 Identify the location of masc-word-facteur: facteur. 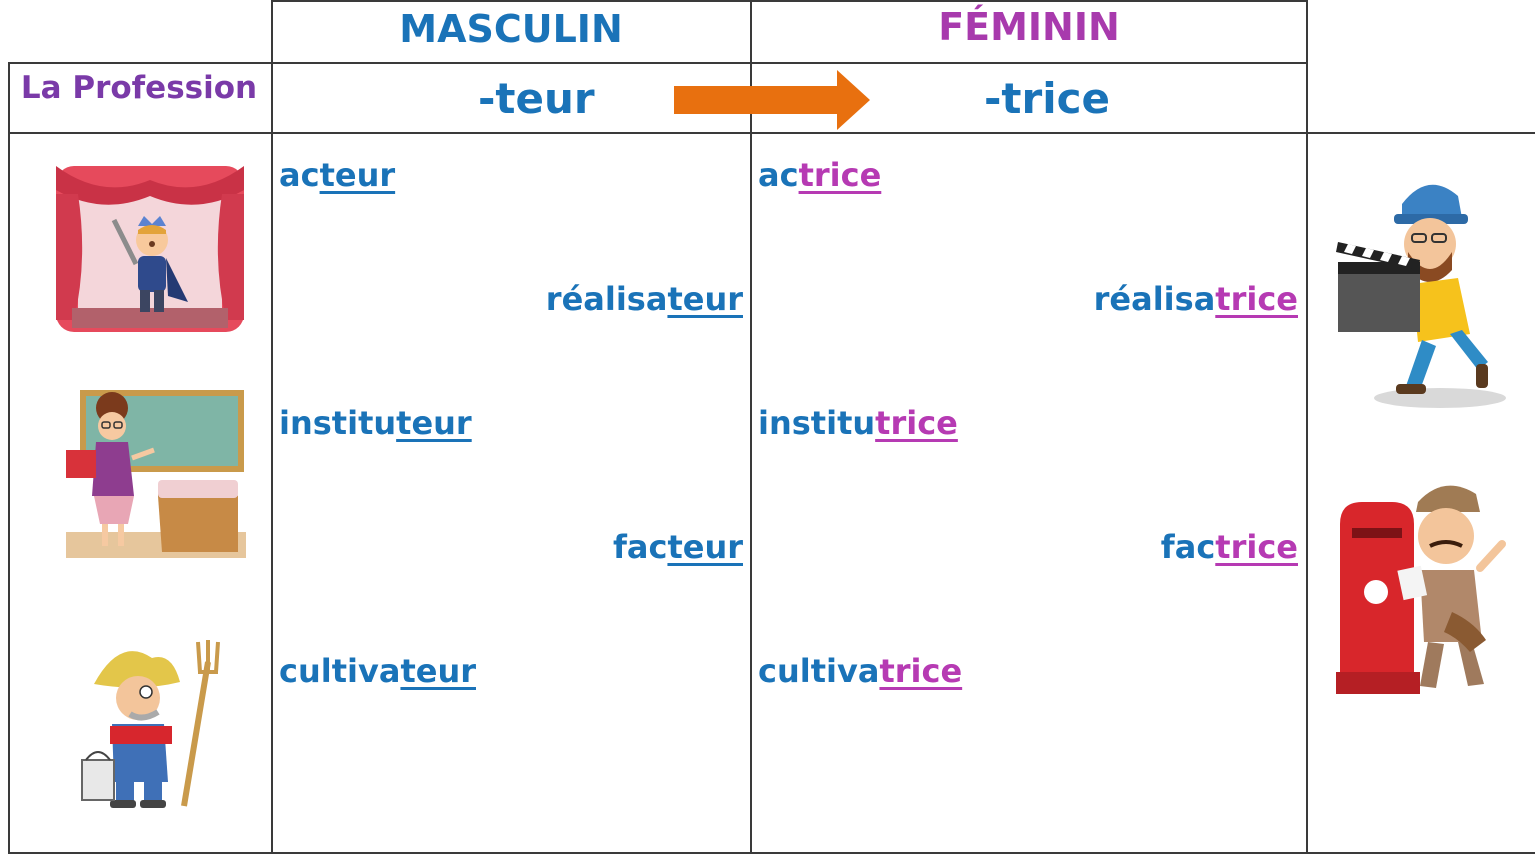
(677, 547).